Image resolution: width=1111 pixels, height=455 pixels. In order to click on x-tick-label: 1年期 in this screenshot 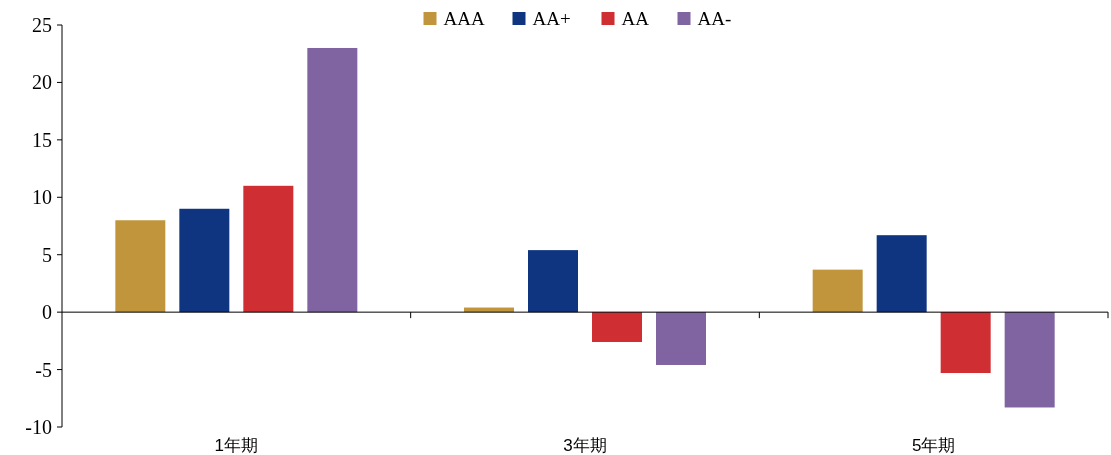, I will do `click(236, 445)`.